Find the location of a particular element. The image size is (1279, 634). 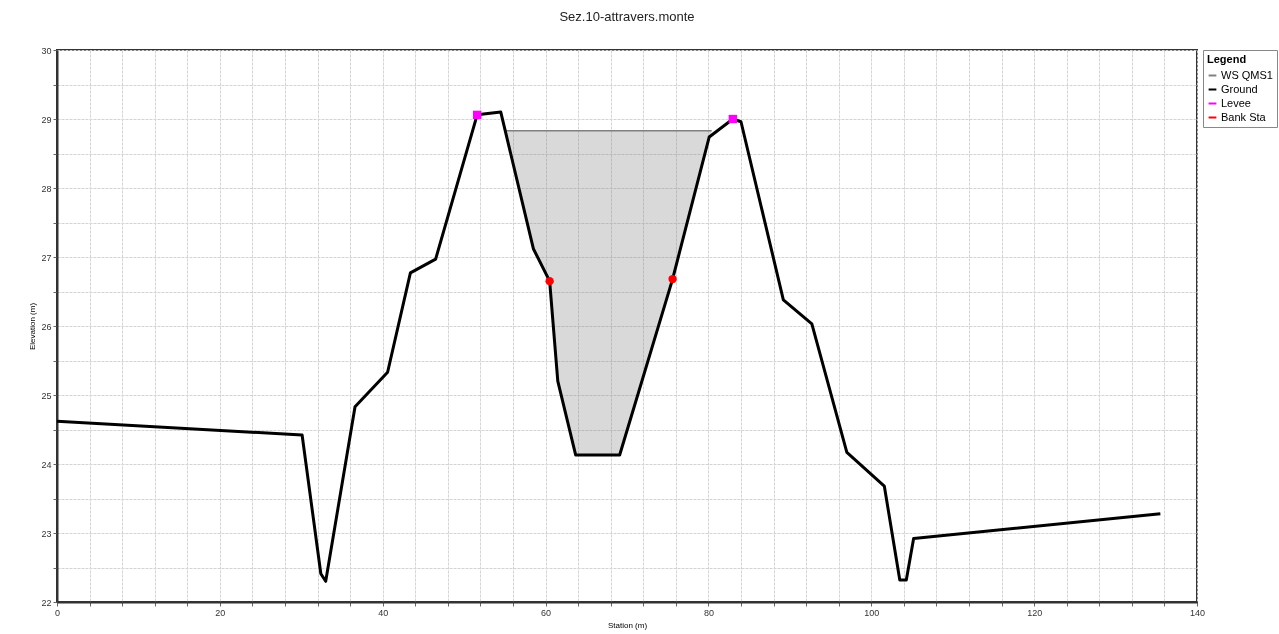

legend-label: Ground is located at coordinates (1239, 88).